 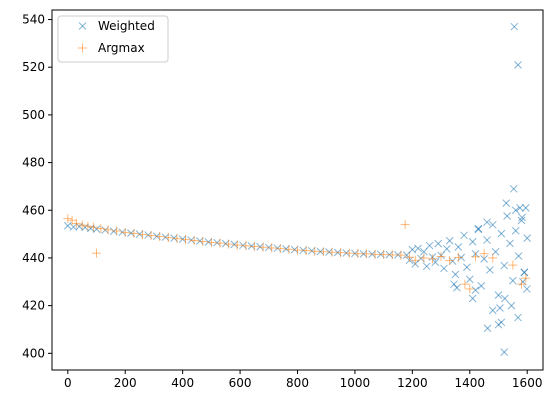 What do you see at coordinates (527, 383) in the screenshot?
I see `x-tick-label-1600: 1600` at bounding box center [527, 383].